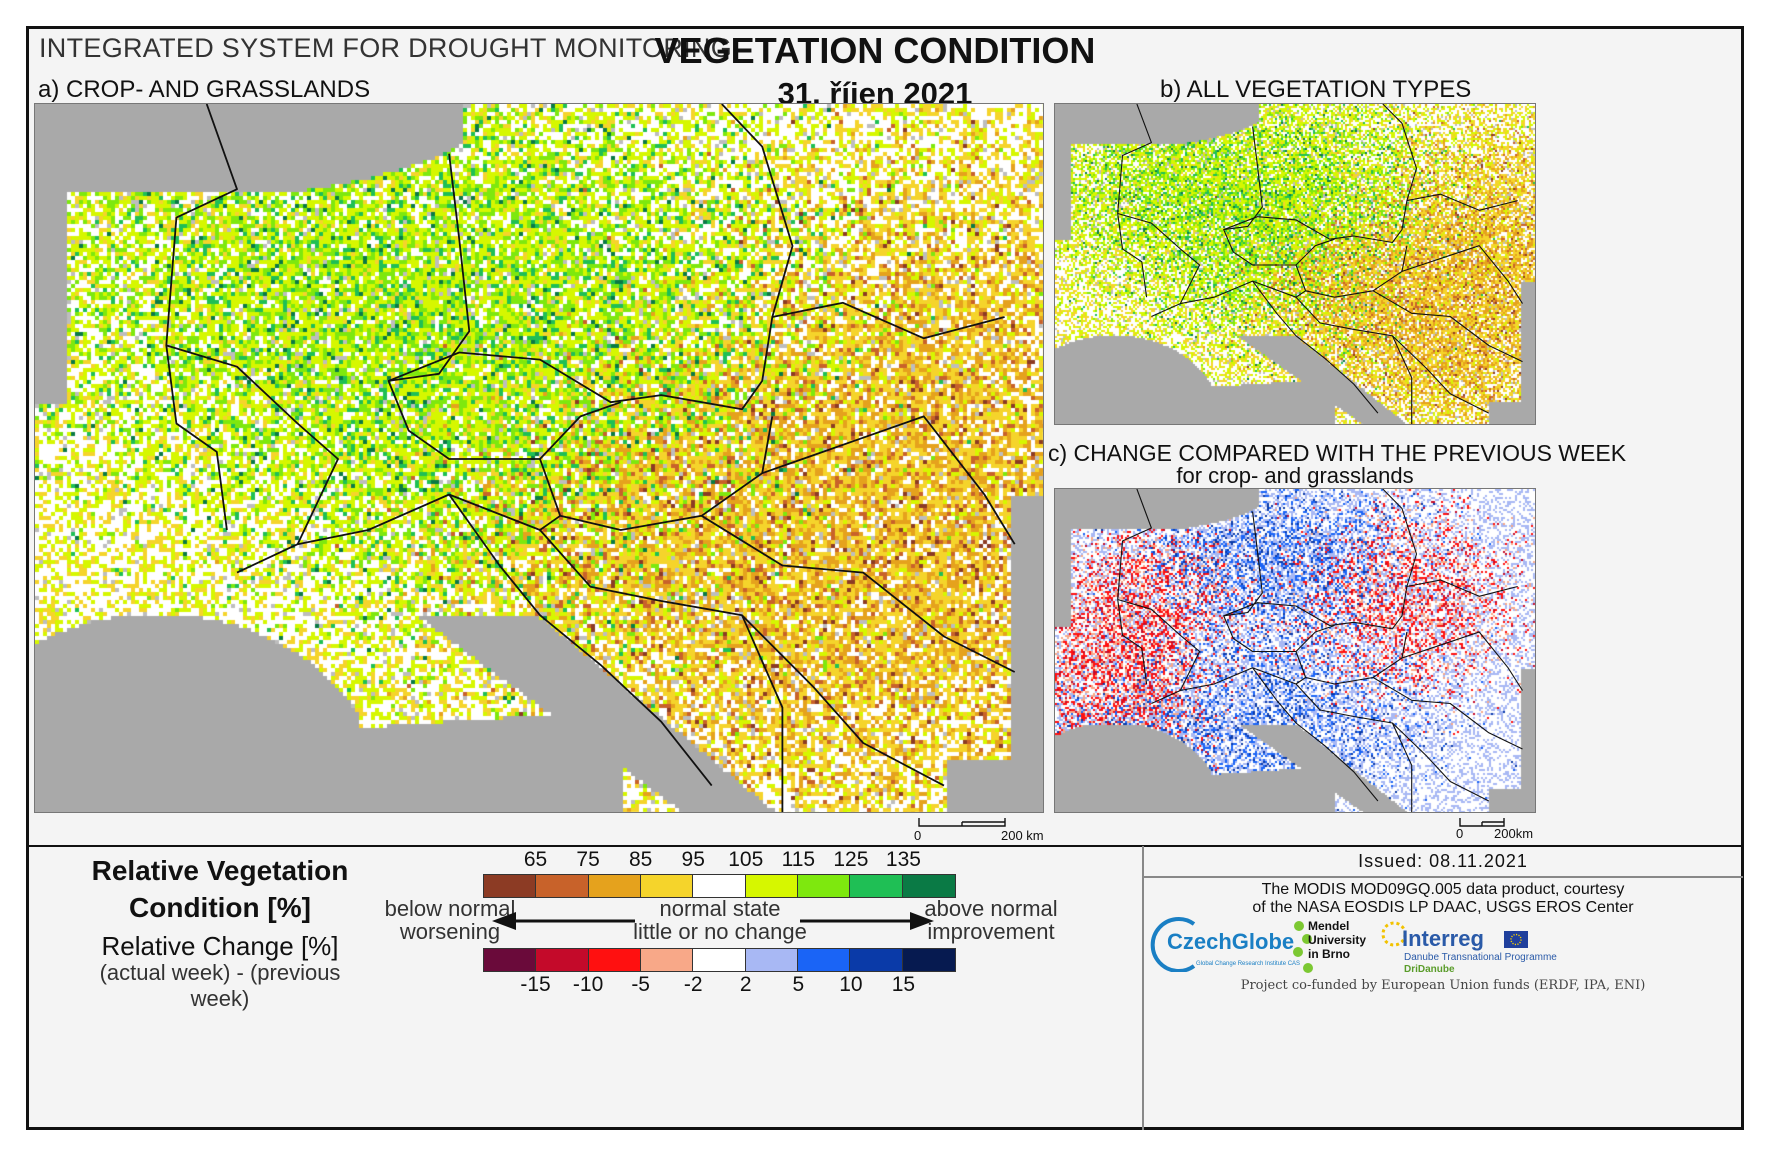 The width and height of the screenshot is (1772, 1156). I want to click on condition-tick-label: 115, so click(798, 859).